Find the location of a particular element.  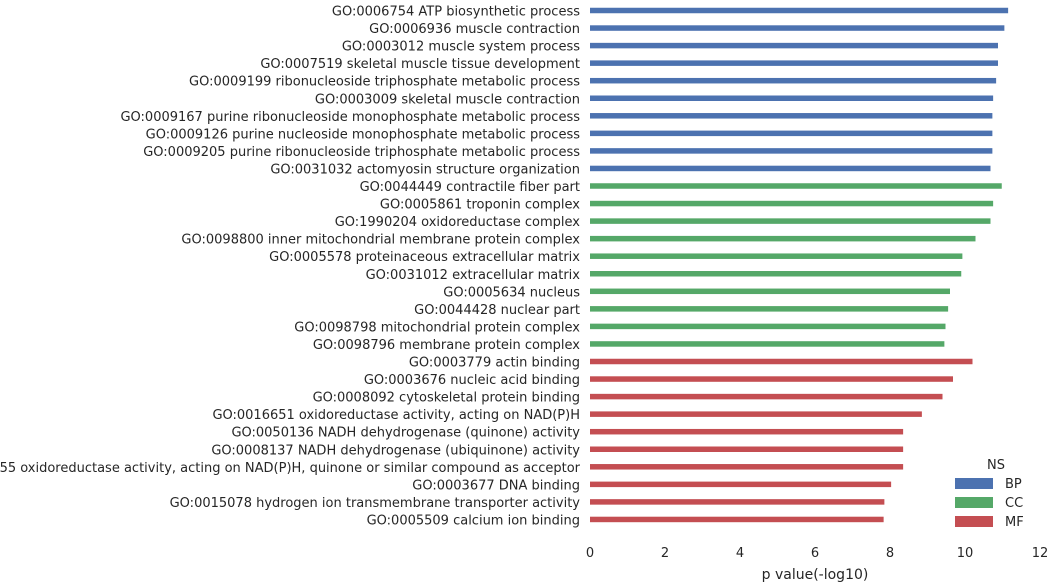

x-tick-label: 8 is located at coordinates (890, 553).